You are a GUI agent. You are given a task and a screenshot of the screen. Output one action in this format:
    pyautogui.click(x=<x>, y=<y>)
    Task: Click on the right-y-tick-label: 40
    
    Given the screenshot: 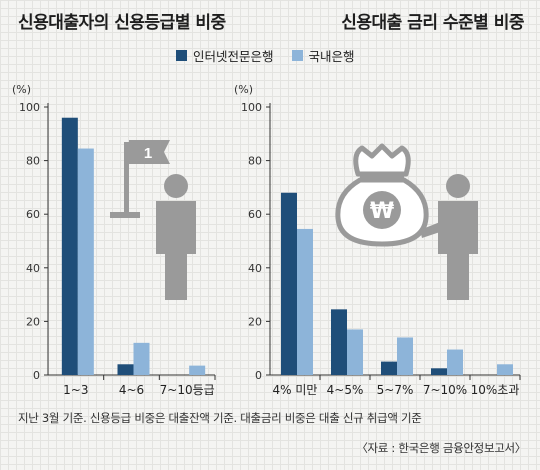 What is the action you would take?
    pyautogui.click(x=255, y=268)
    